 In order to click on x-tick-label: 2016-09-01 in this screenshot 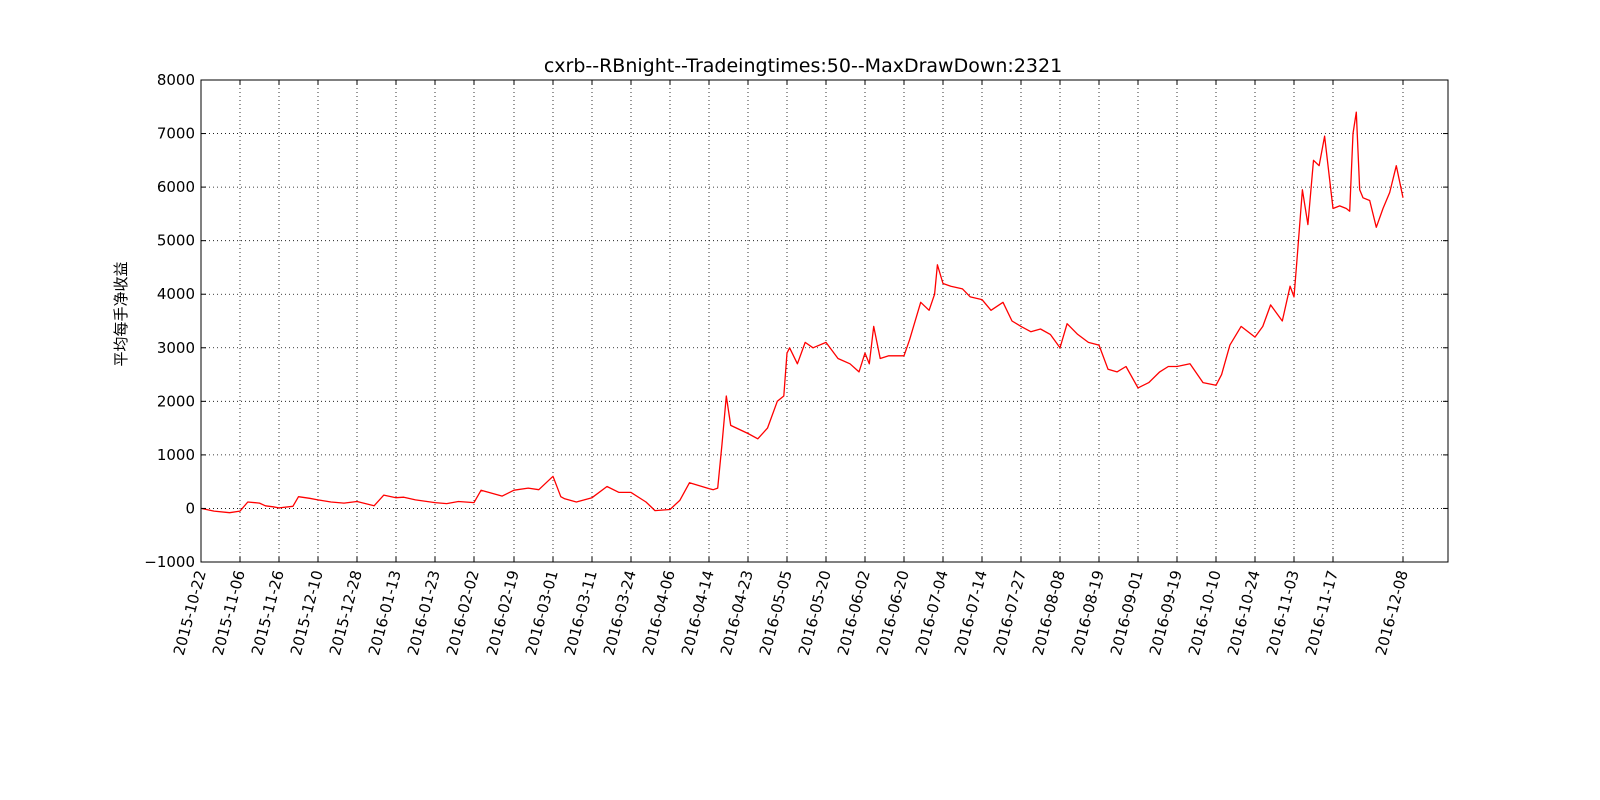, I will do `click(1127, 612)`.